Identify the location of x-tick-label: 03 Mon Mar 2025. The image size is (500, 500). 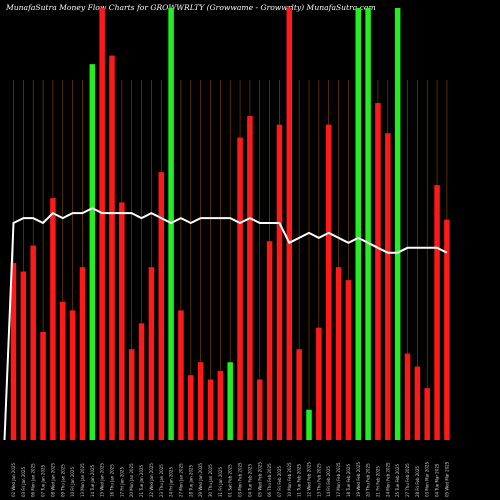
(427, 479).